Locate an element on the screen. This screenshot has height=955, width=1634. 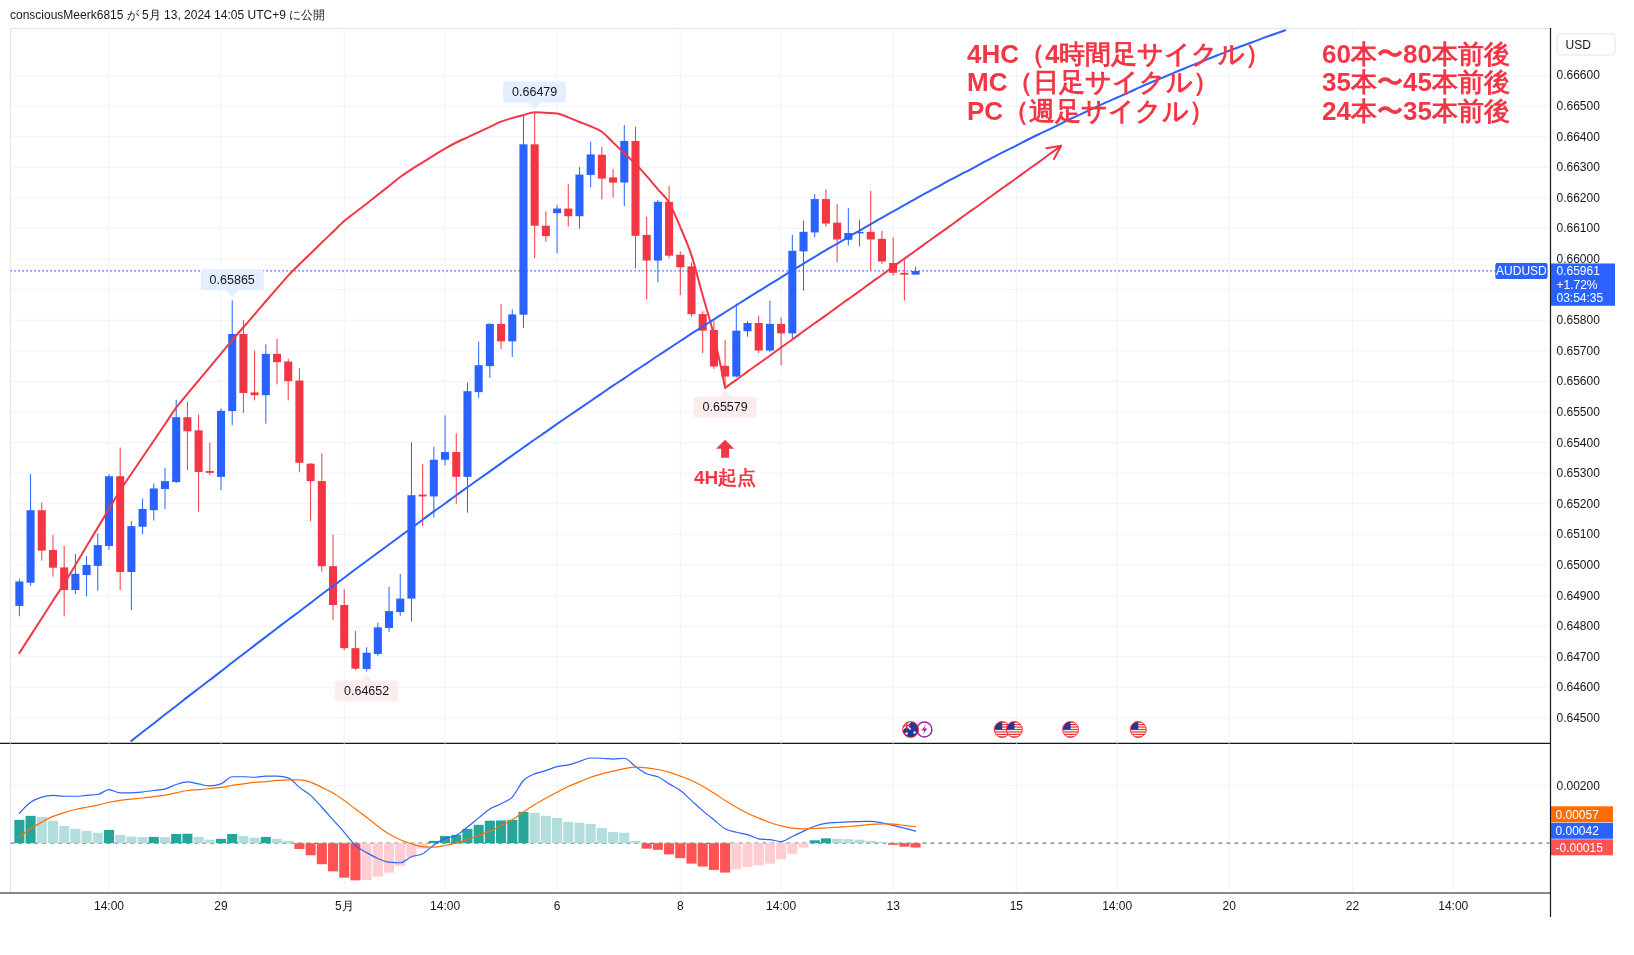
y-tick-label: 0.64800 is located at coordinates (1578, 626).